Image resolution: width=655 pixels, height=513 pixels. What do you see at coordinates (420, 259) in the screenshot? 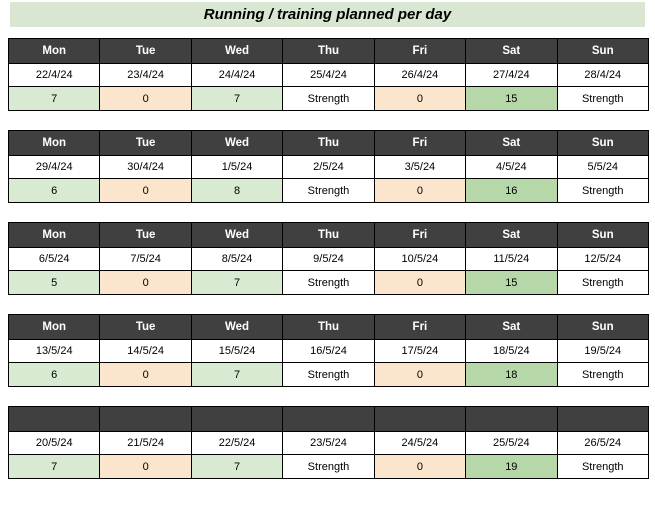
I see `date-cell: 10/5/24` at bounding box center [420, 259].